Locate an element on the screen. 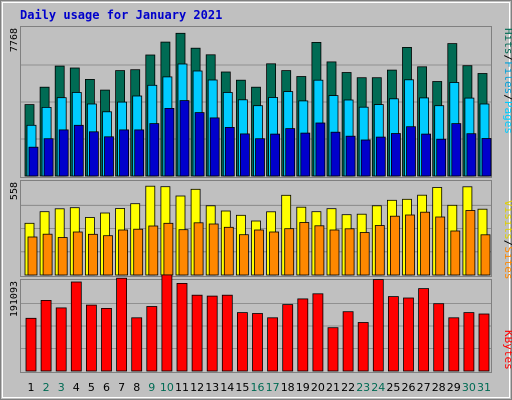 The width and height of the screenshot is (512, 400). day-label: 30 is located at coordinates (469, 387).